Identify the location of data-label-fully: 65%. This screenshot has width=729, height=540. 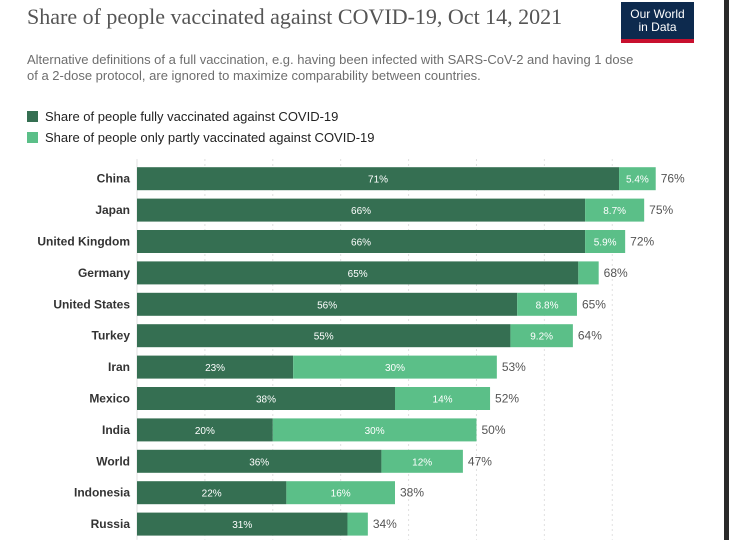
(358, 274).